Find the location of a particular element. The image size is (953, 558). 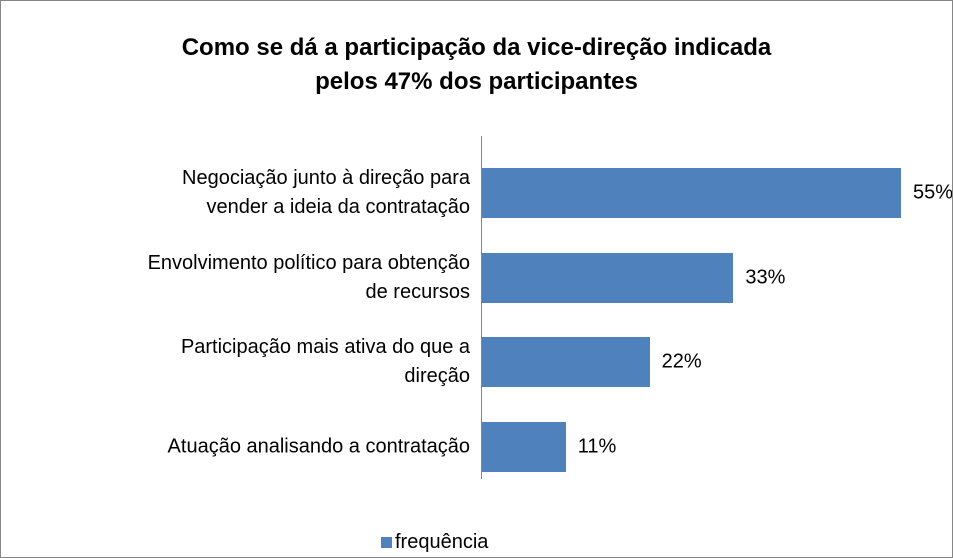

data-label: 11% is located at coordinates (597, 446).